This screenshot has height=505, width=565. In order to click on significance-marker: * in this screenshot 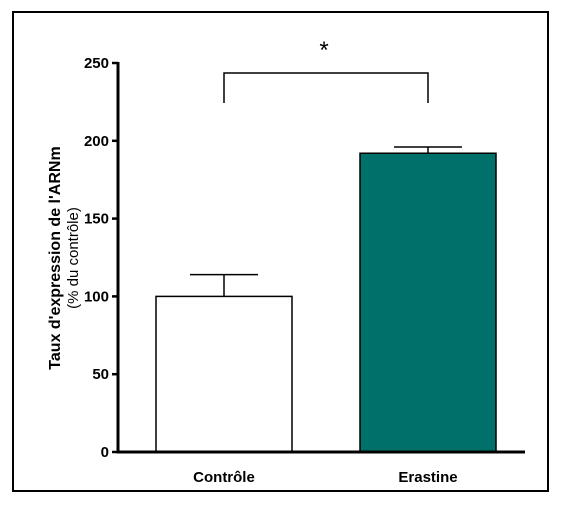, I will do `click(323, 50)`.